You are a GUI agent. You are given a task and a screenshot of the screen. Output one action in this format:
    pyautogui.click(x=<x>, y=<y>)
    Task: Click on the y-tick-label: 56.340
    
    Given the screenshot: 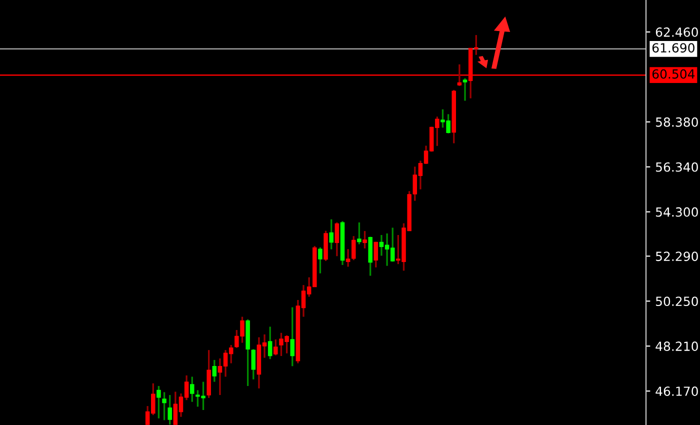 What is the action you would take?
    pyautogui.click(x=677, y=167)
    